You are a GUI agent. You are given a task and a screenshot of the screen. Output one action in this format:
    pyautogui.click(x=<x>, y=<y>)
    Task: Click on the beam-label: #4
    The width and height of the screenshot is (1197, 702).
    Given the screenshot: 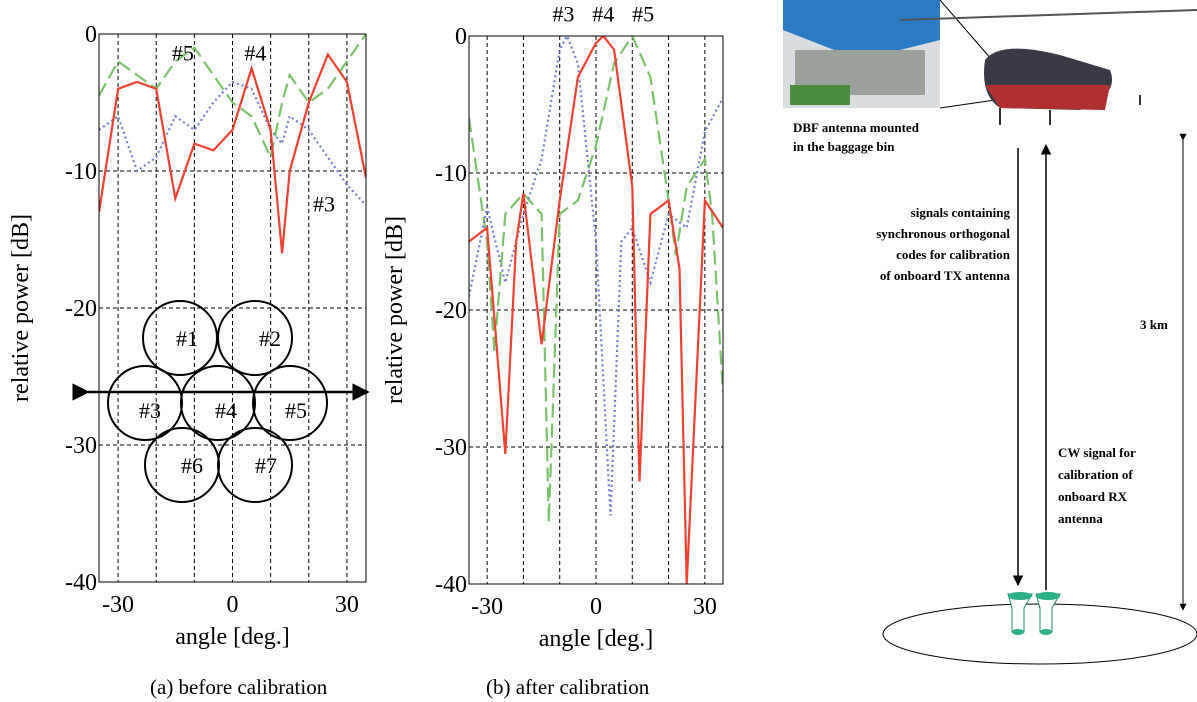 What is the action you would take?
    pyautogui.click(x=226, y=410)
    